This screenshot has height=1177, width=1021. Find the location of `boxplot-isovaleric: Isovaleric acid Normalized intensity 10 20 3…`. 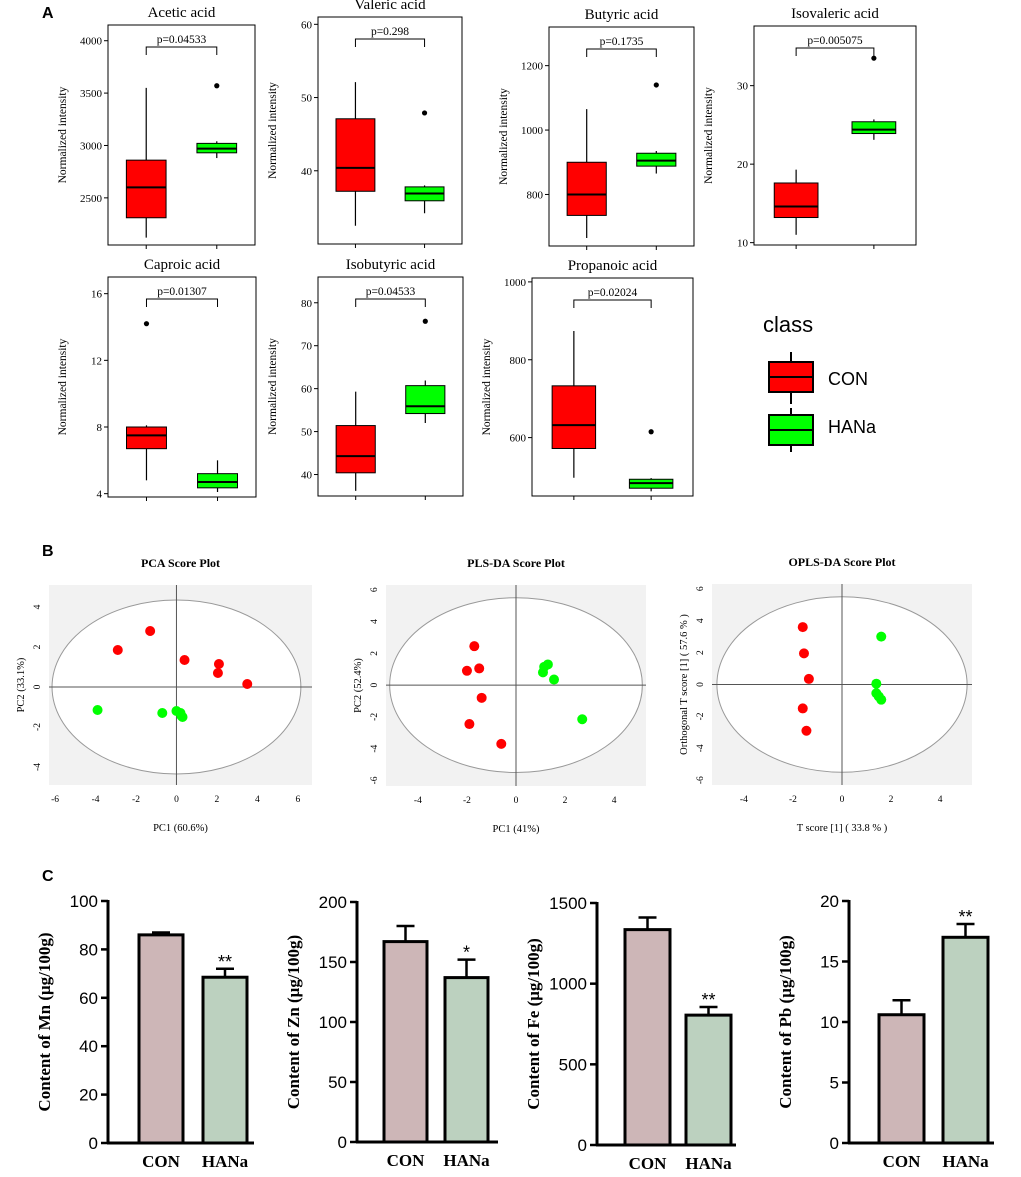

boxplot-isovaleric: Isovaleric acid Normalized intensity 10 20 3… is located at coordinates (810, 128).